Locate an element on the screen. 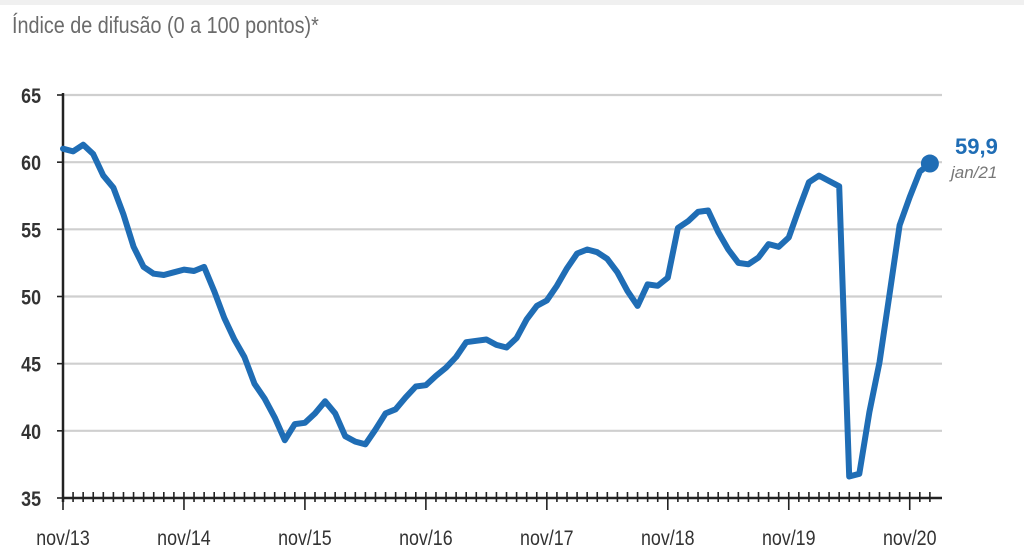  y-tick-label: 55 is located at coordinates (31, 231).